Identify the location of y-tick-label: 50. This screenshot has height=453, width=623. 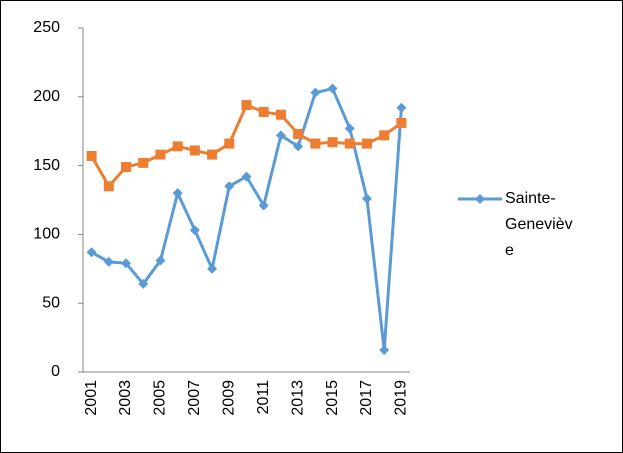
(51, 302).